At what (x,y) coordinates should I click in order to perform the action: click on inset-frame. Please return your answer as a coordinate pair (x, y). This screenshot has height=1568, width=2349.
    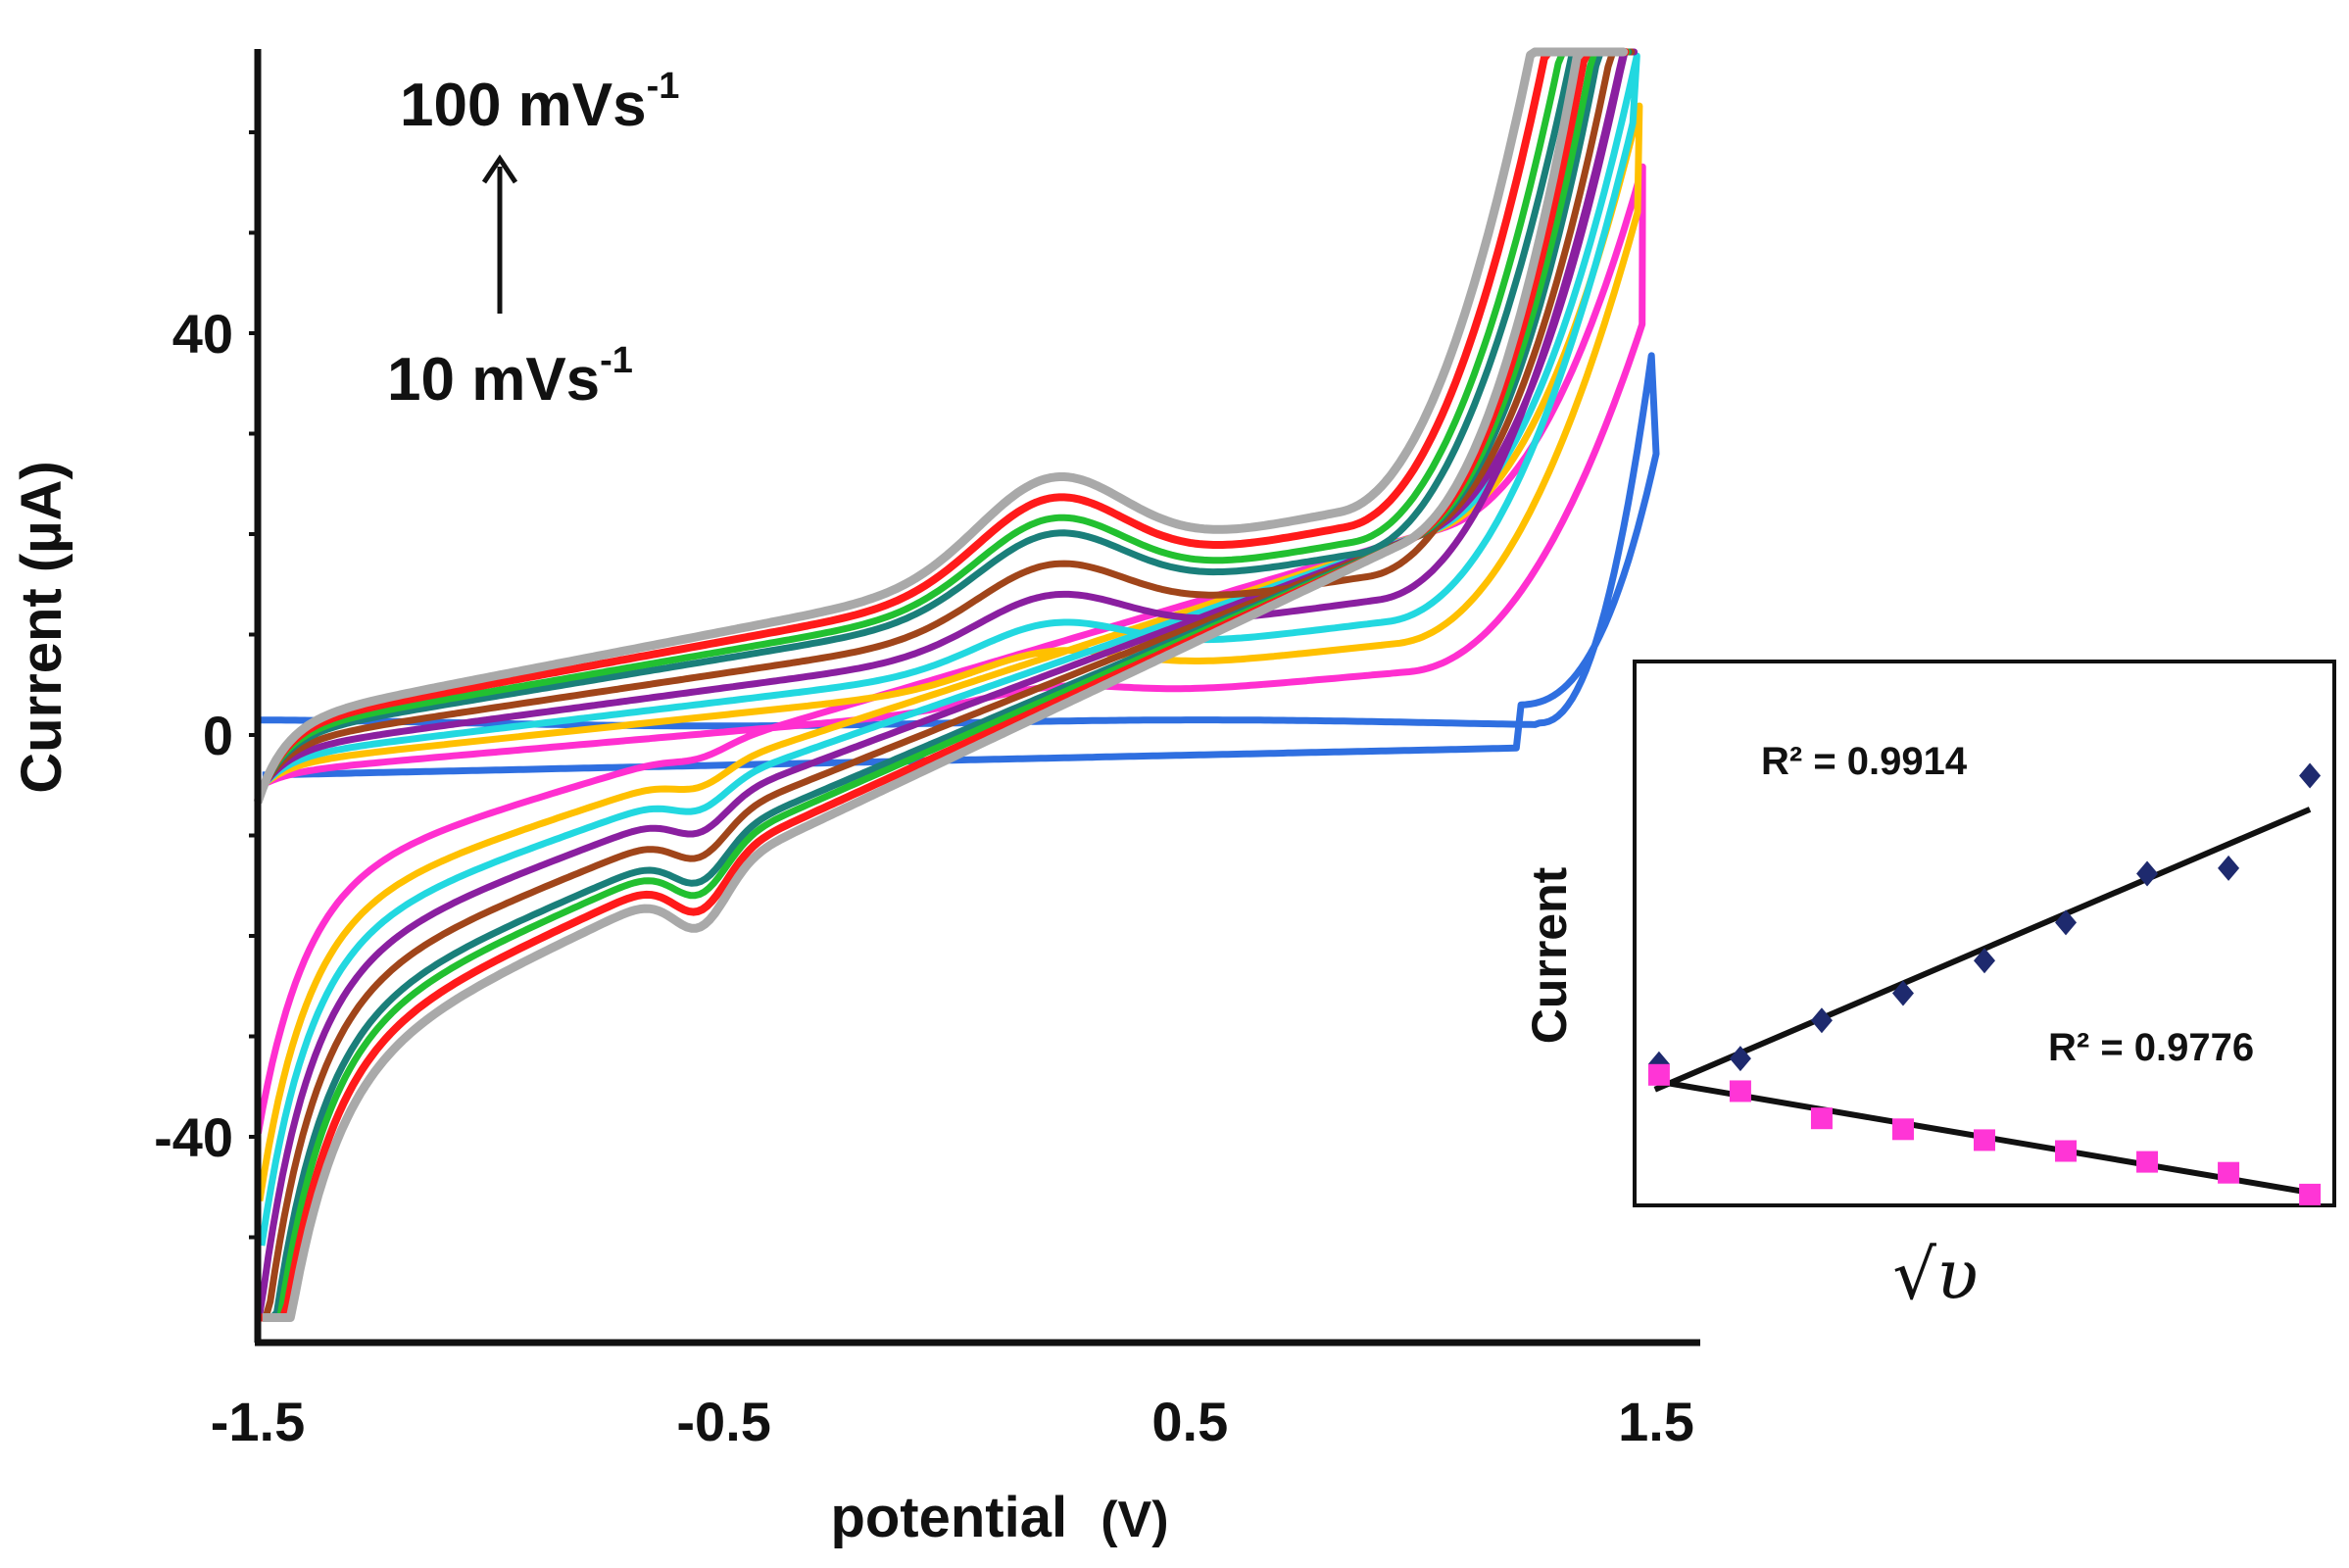
    Looking at the image, I should click on (1985, 933).